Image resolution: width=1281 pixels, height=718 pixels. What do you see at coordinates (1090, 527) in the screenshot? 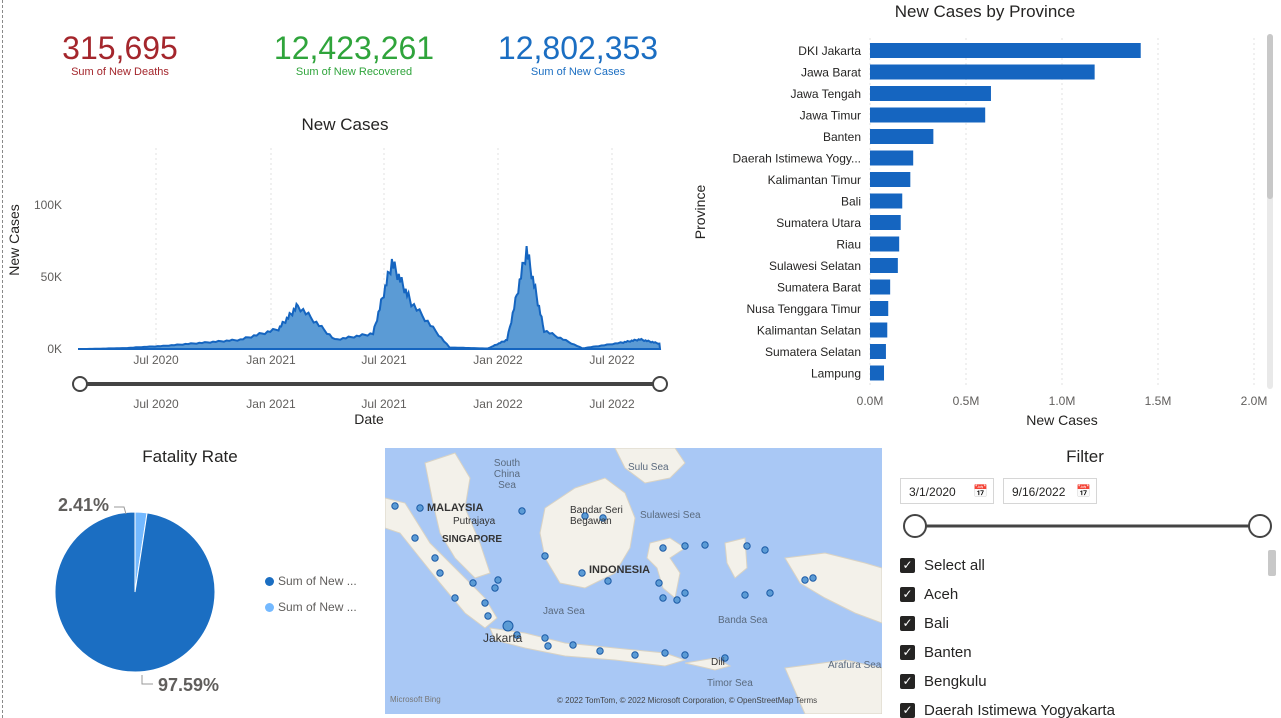
I see `filter-date-slider` at bounding box center [1090, 527].